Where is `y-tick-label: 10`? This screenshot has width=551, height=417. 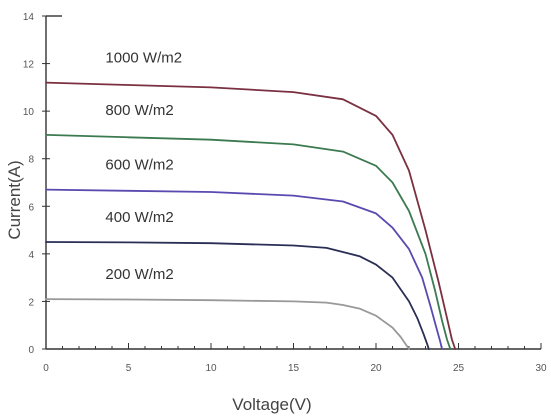
y-tick-label: 10 is located at coordinates (29, 112).